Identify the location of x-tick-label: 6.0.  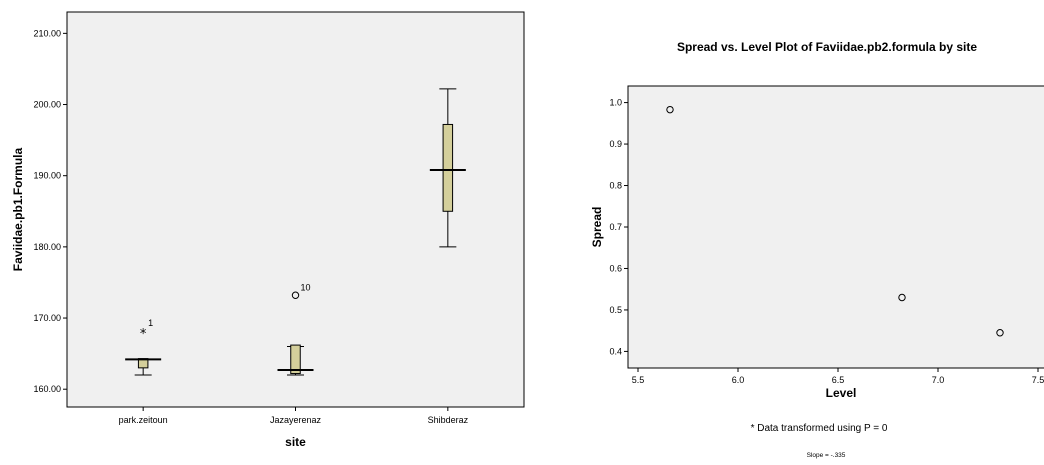
(738, 380).